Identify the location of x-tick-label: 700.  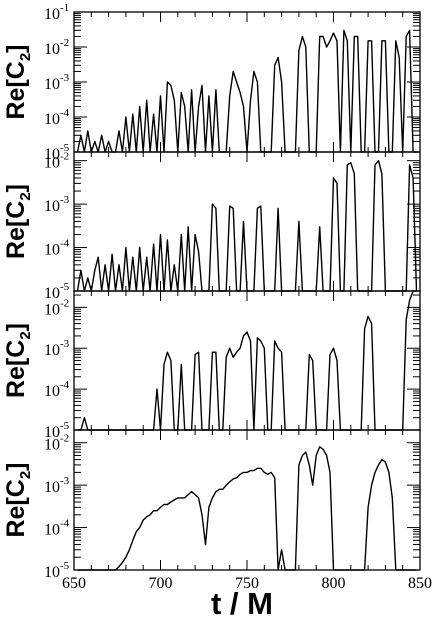
(161, 583).